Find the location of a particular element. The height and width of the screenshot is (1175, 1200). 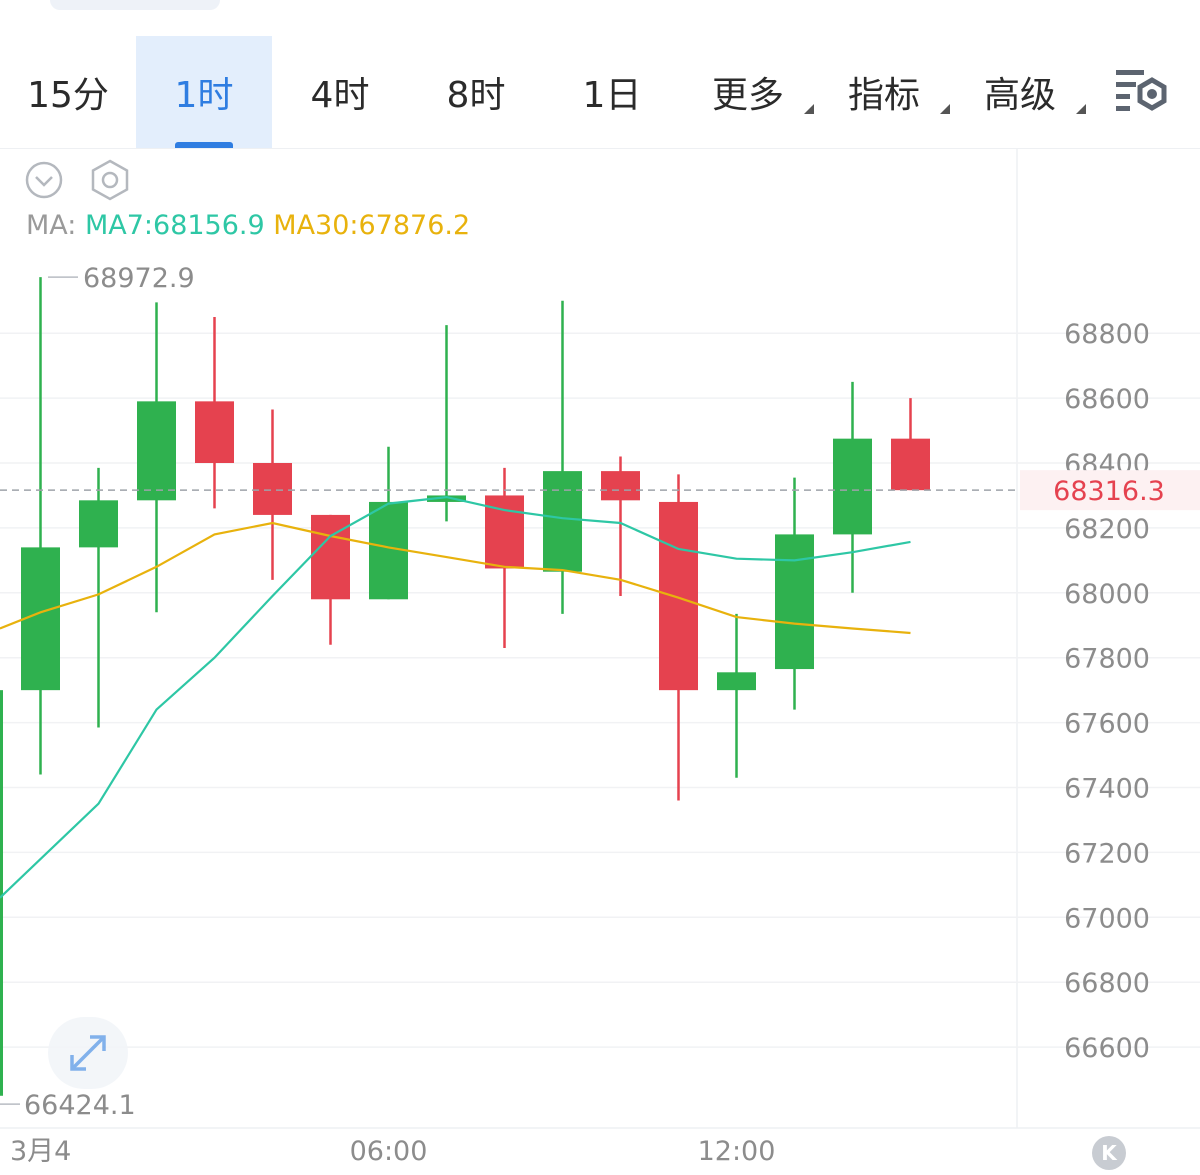

low-value-label: 66424.1 is located at coordinates (80, 1105).